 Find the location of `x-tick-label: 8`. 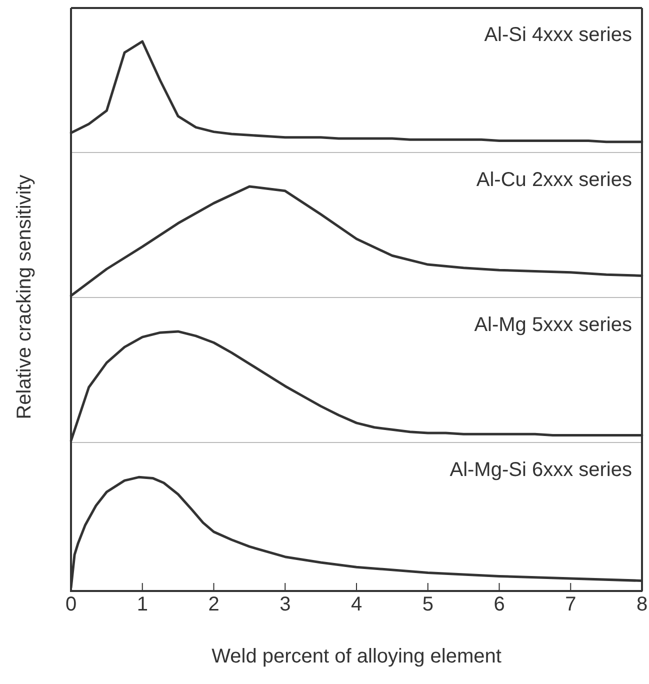

x-tick-label: 8 is located at coordinates (642, 605).